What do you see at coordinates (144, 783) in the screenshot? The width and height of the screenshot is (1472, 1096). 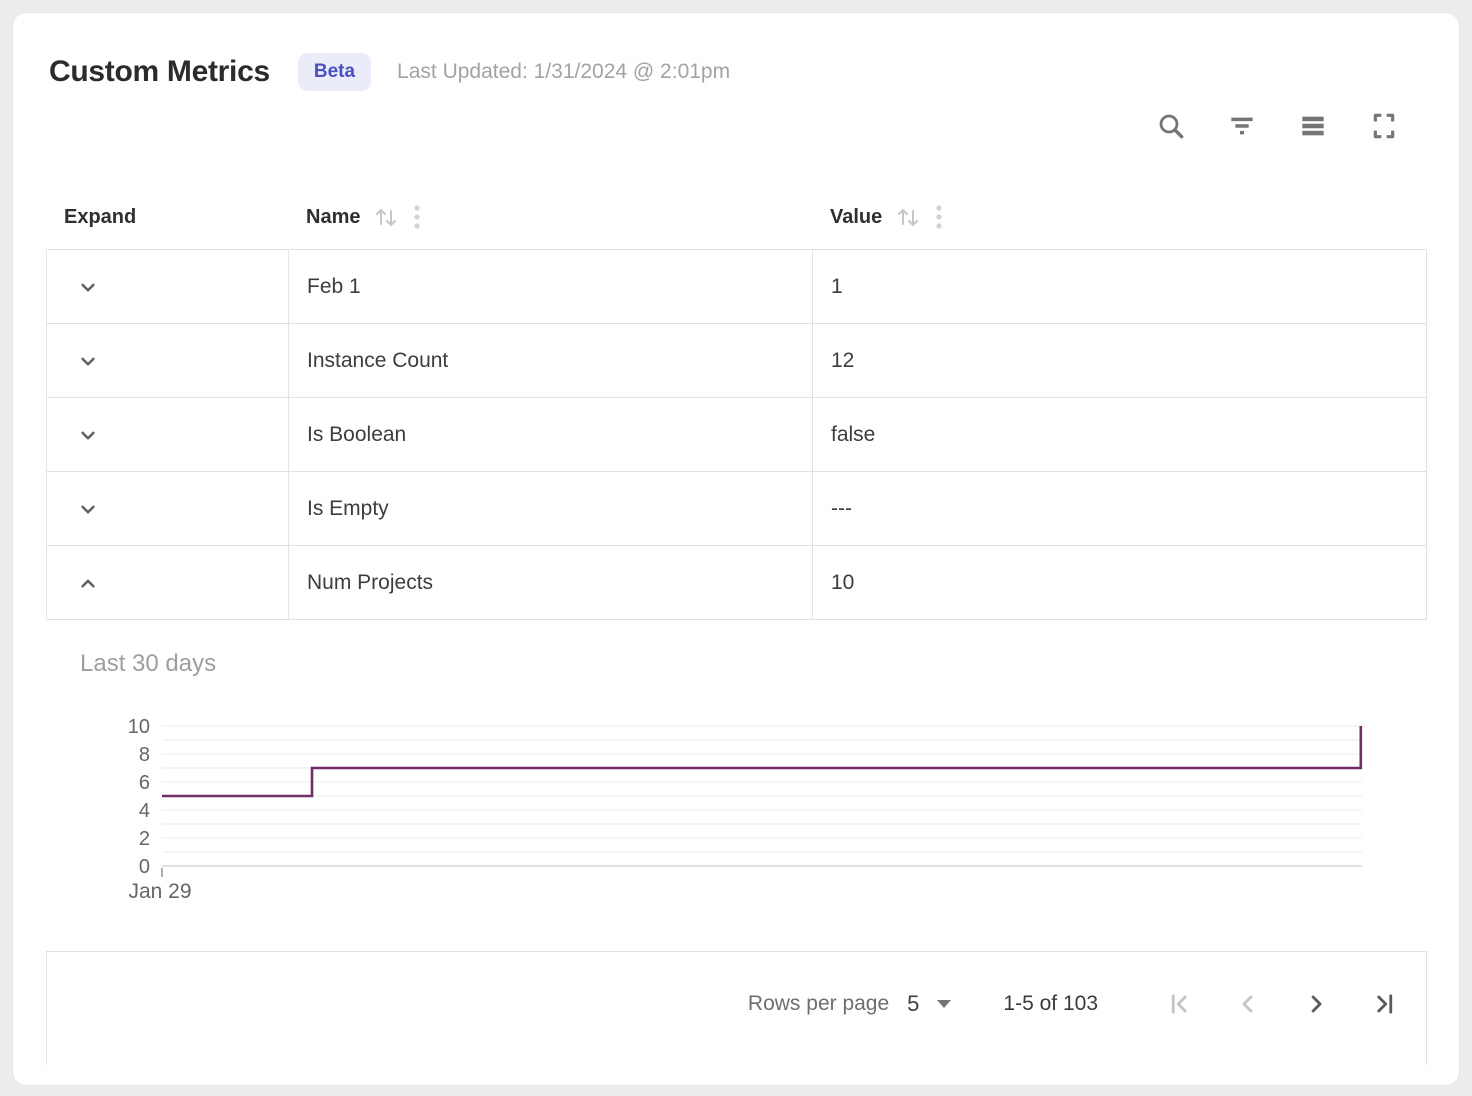 I see `svg-text: 6` at bounding box center [144, 783].